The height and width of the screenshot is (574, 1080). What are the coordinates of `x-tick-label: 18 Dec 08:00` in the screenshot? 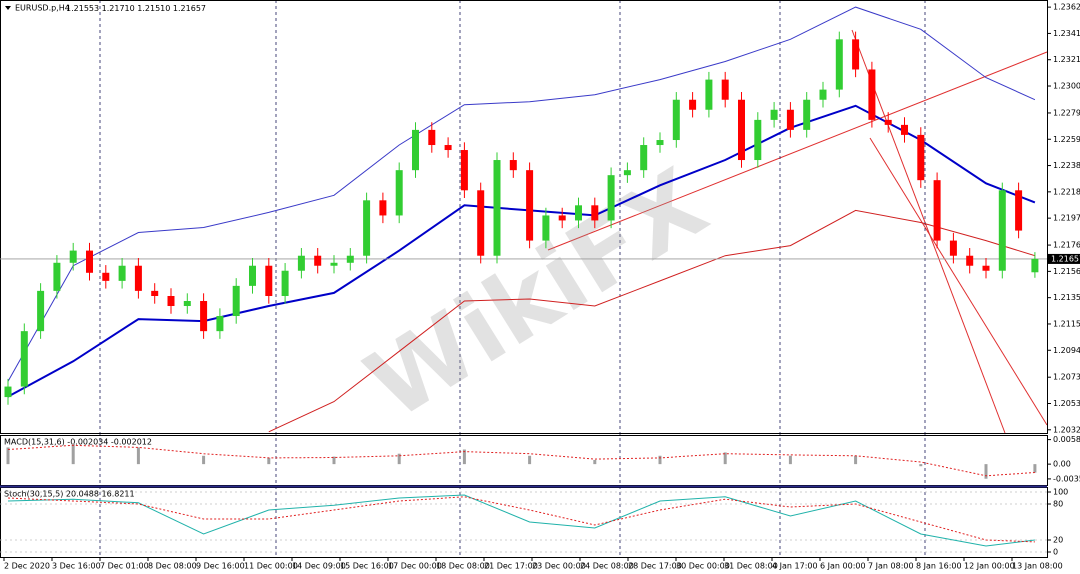 It's located at (463, 566).